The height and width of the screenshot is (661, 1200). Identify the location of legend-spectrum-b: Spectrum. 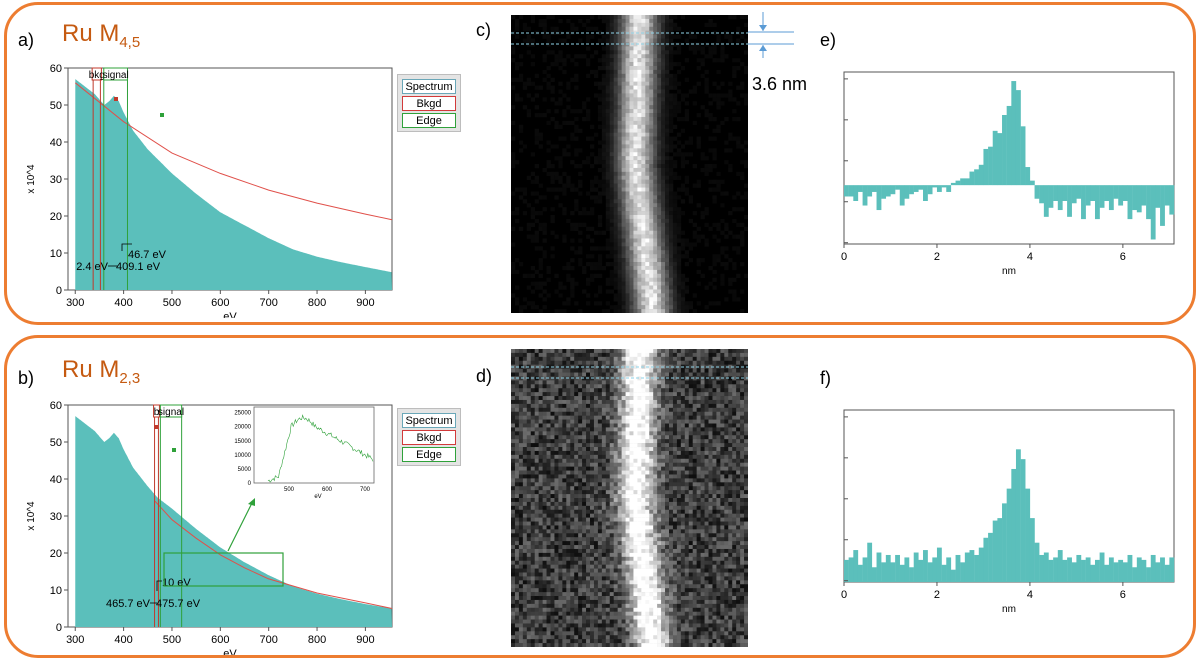
(429, 420).